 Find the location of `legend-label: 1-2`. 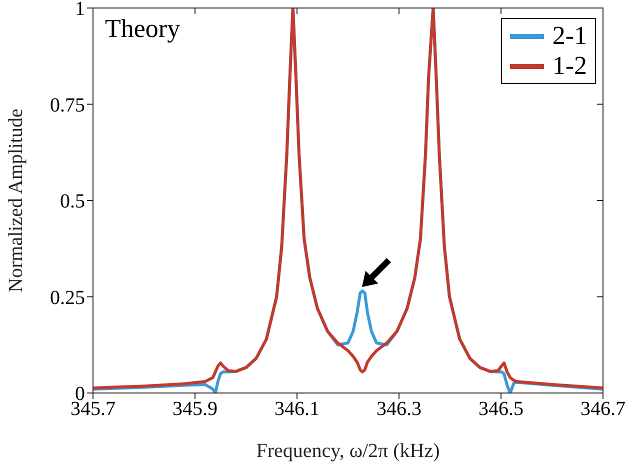

legend-label: 1-2 is located at coordinates (569, 66).